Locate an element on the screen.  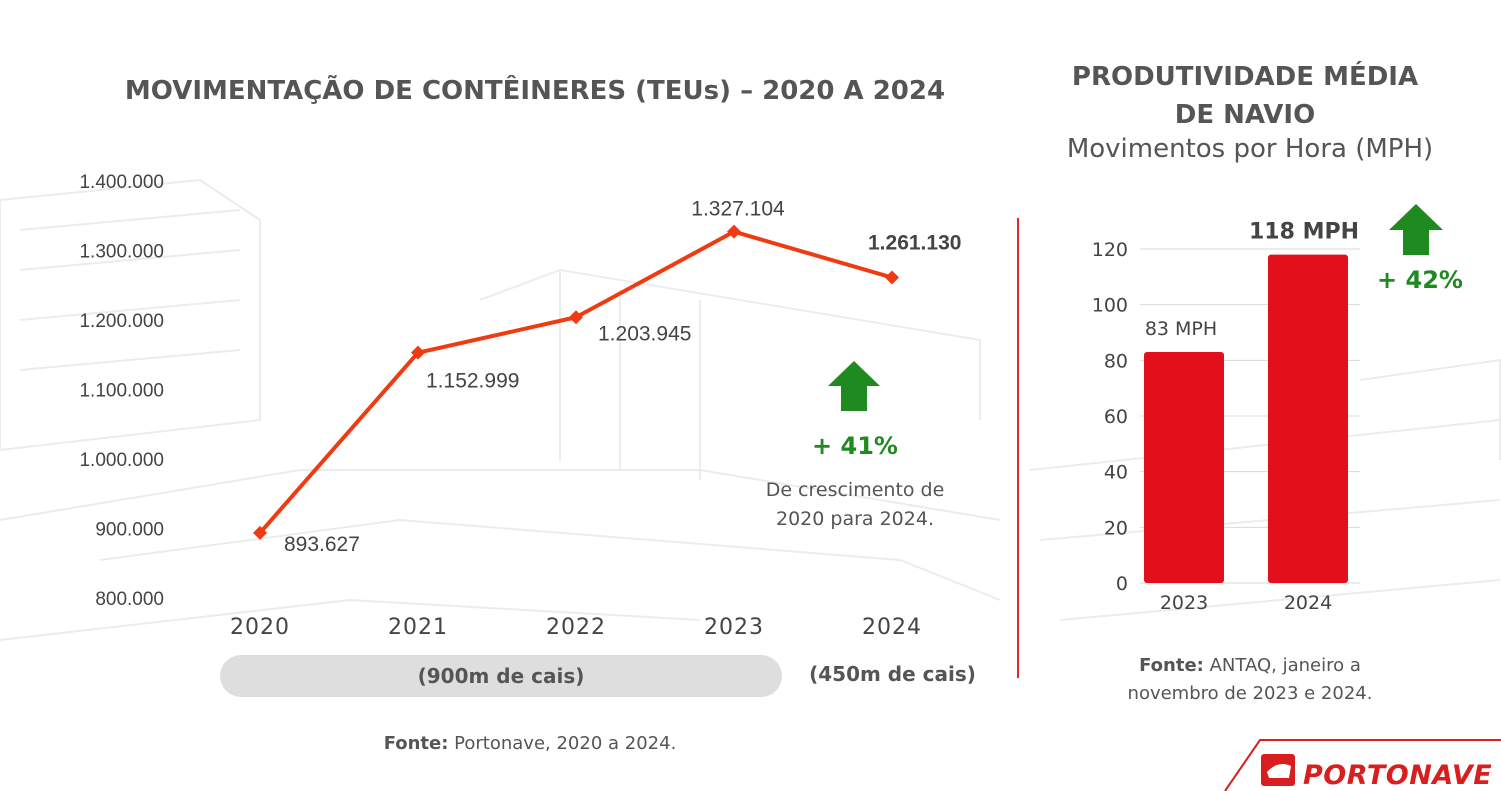
mph-data-labels: 83 MPH 118 MPH is located at coordinates (1252, 280).